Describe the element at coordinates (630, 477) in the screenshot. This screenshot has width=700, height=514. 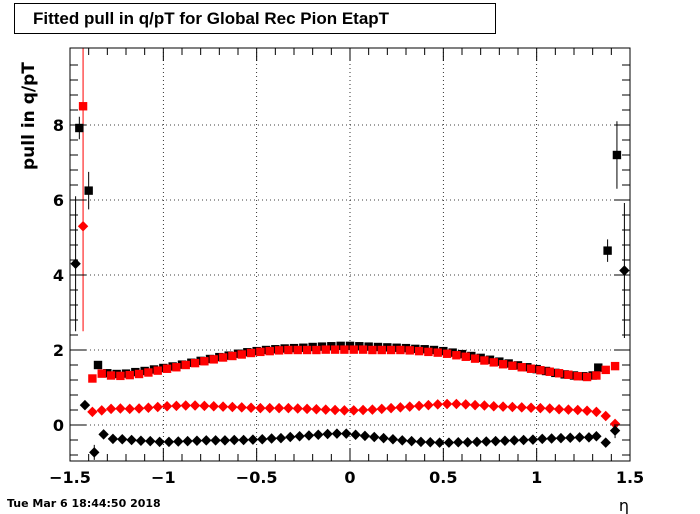
I see `x-tick-label: 1.5` at that location.